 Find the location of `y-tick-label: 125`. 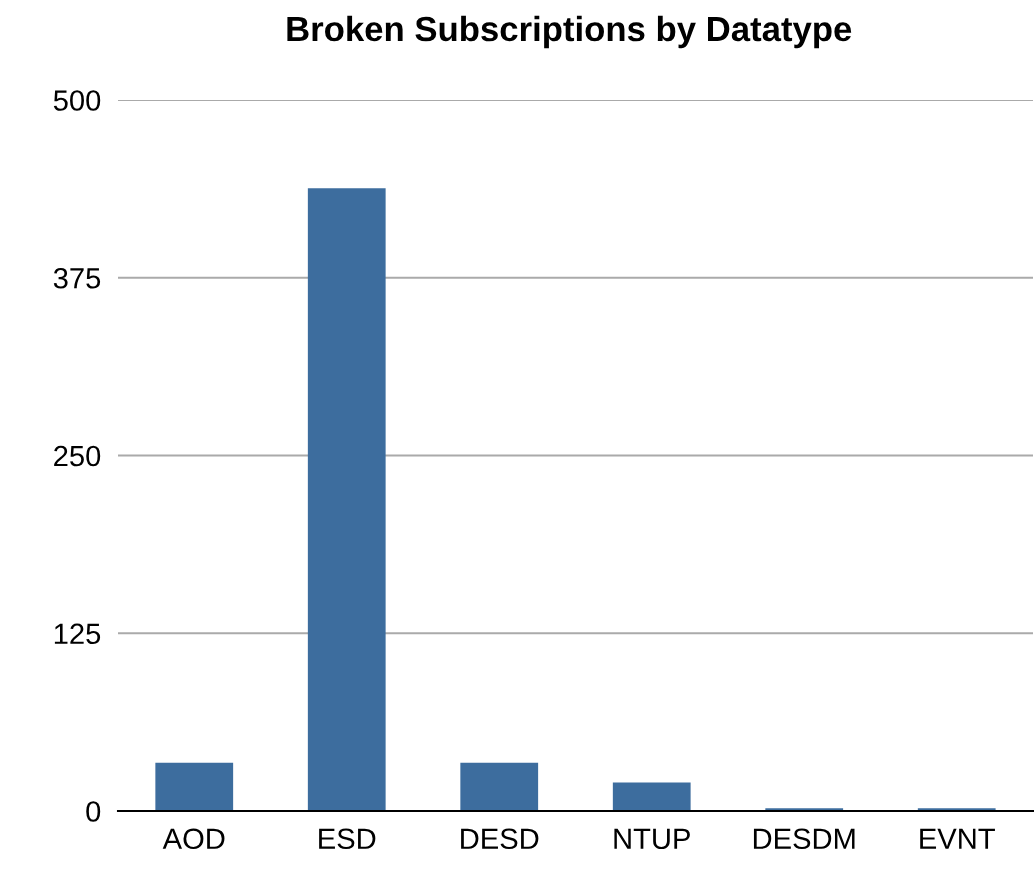

y-tick-label: 125 is located at coordinates (77, 634).